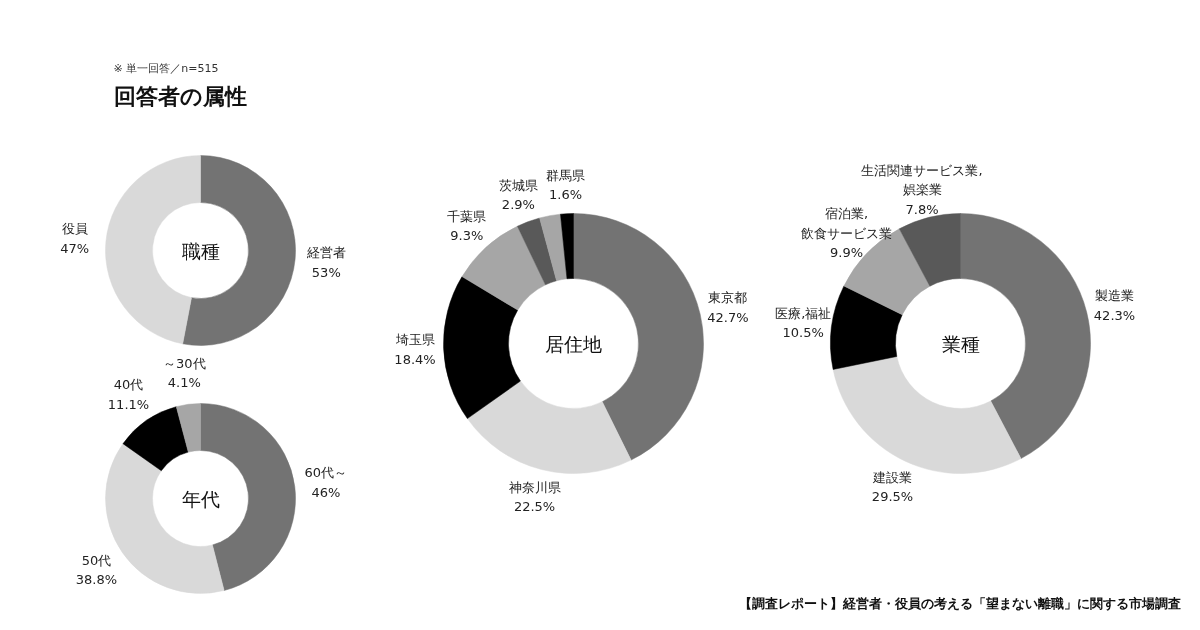  Describe the element at coordinates (326, 473) in the screenshot. I see `slice-label: 60代～` at that location.